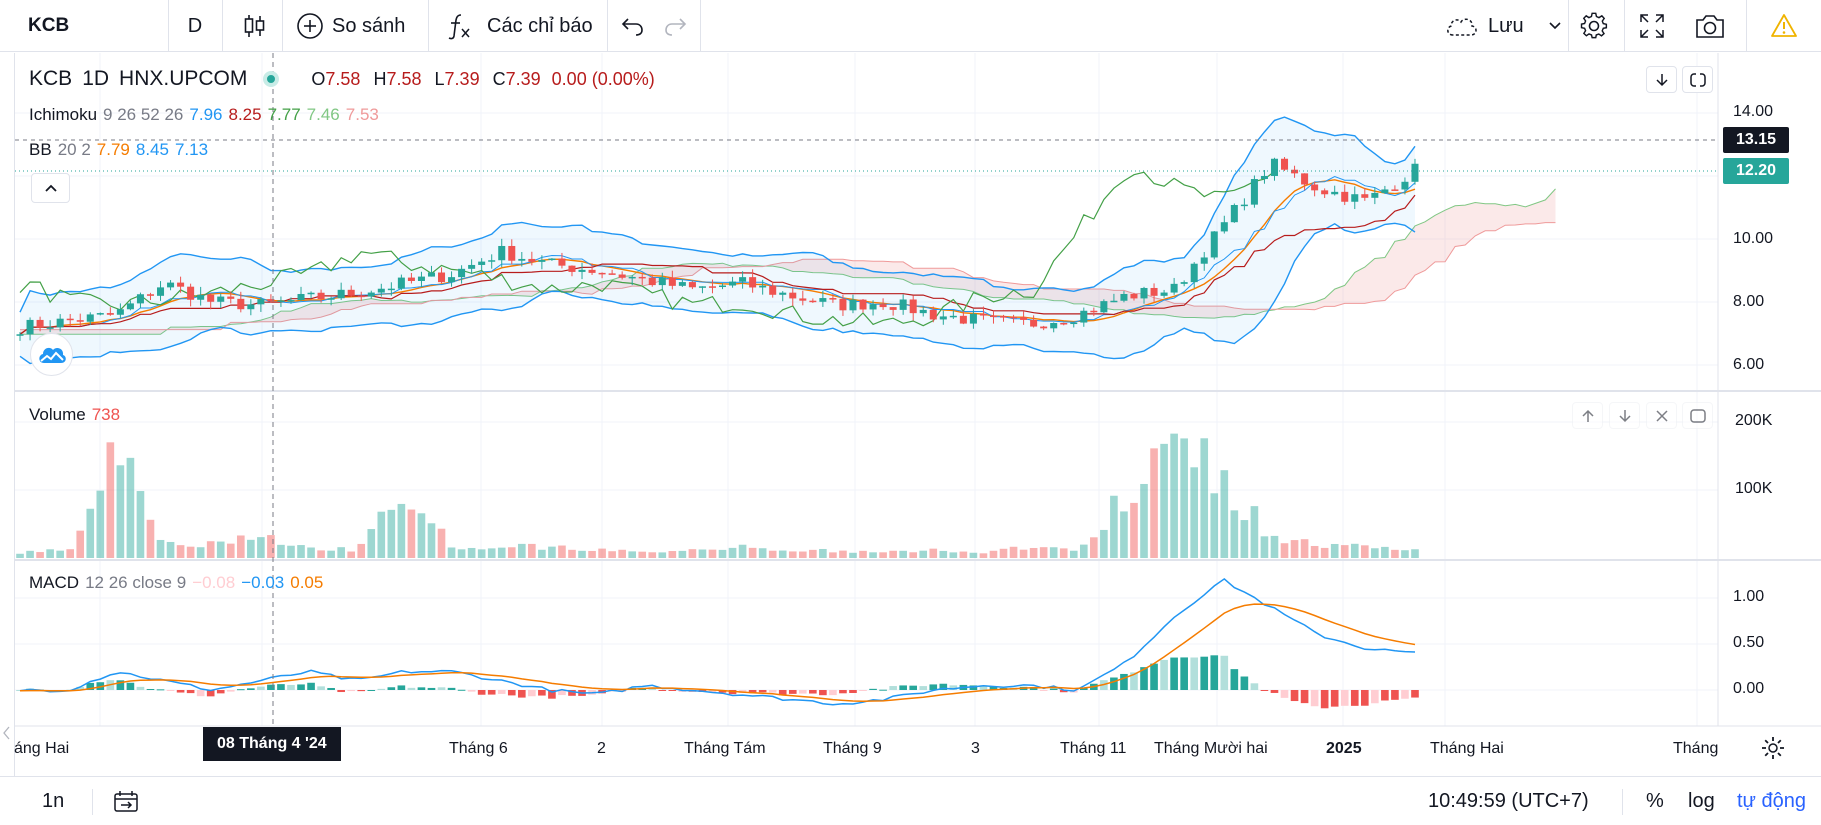  I want to click on settings-button, so click(1594, 26).